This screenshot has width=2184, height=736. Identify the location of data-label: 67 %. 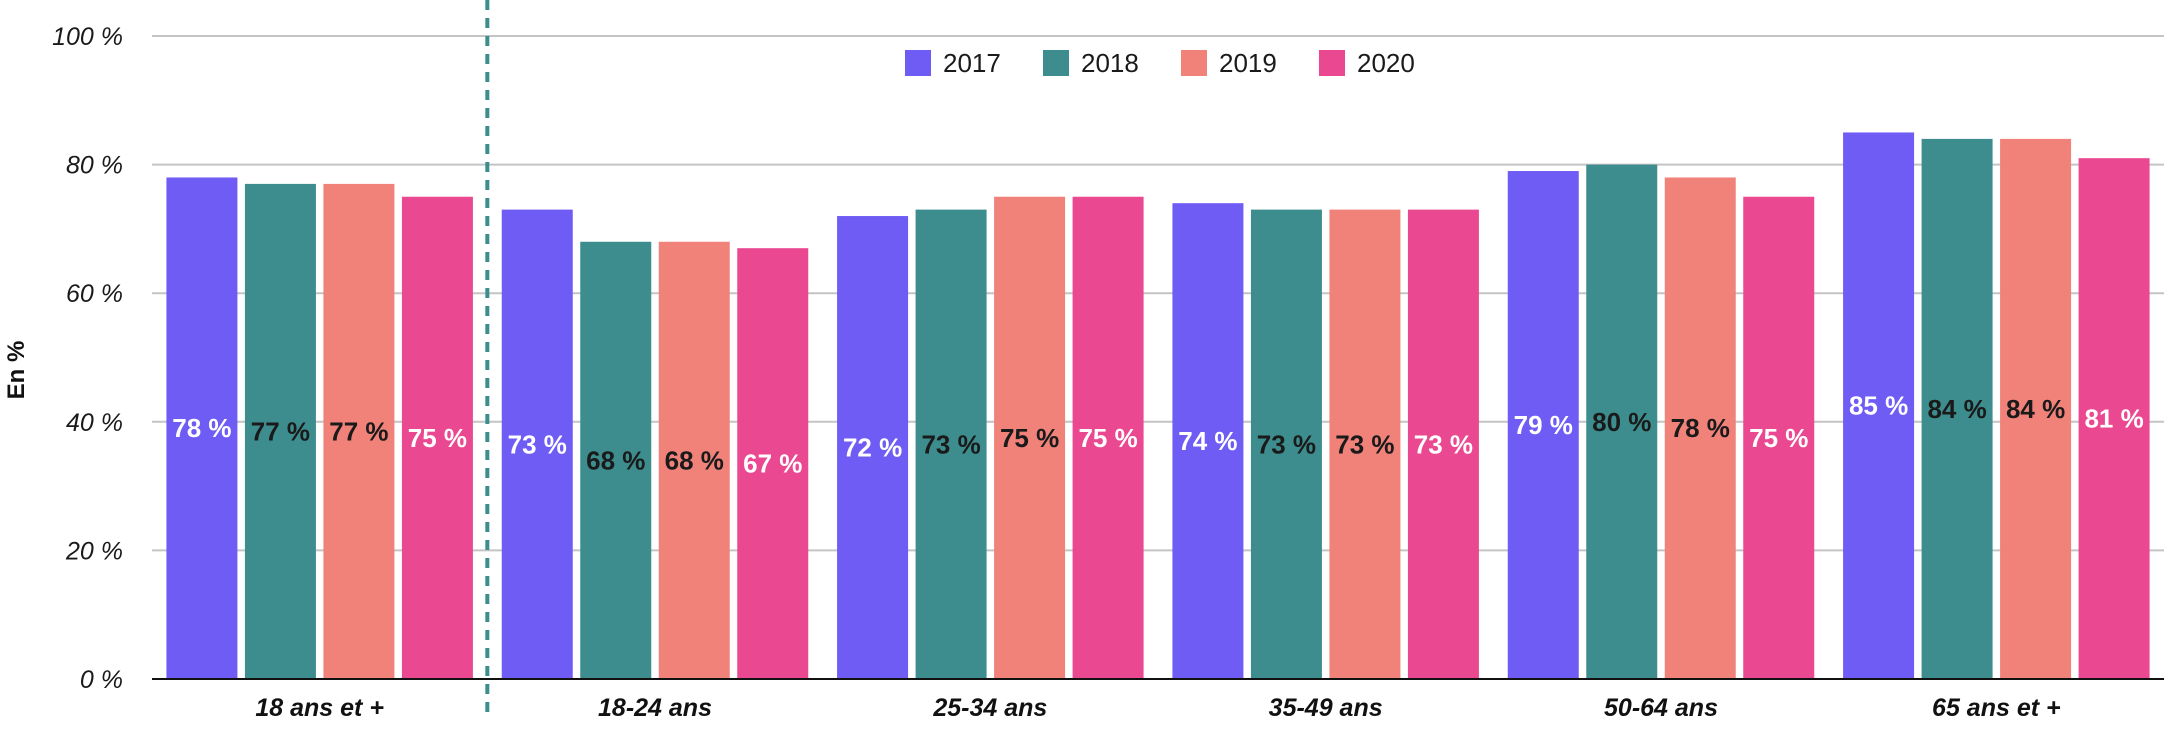
(772, 464).